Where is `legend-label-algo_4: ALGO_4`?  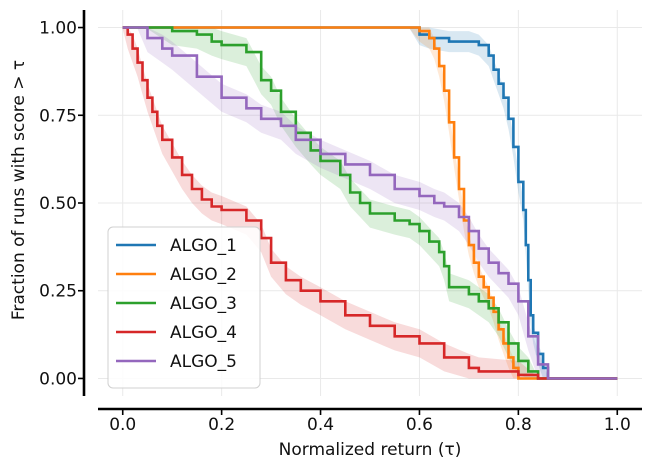 legend-label-algo_4: ALGO_4 is located at coordinates (203, 333).